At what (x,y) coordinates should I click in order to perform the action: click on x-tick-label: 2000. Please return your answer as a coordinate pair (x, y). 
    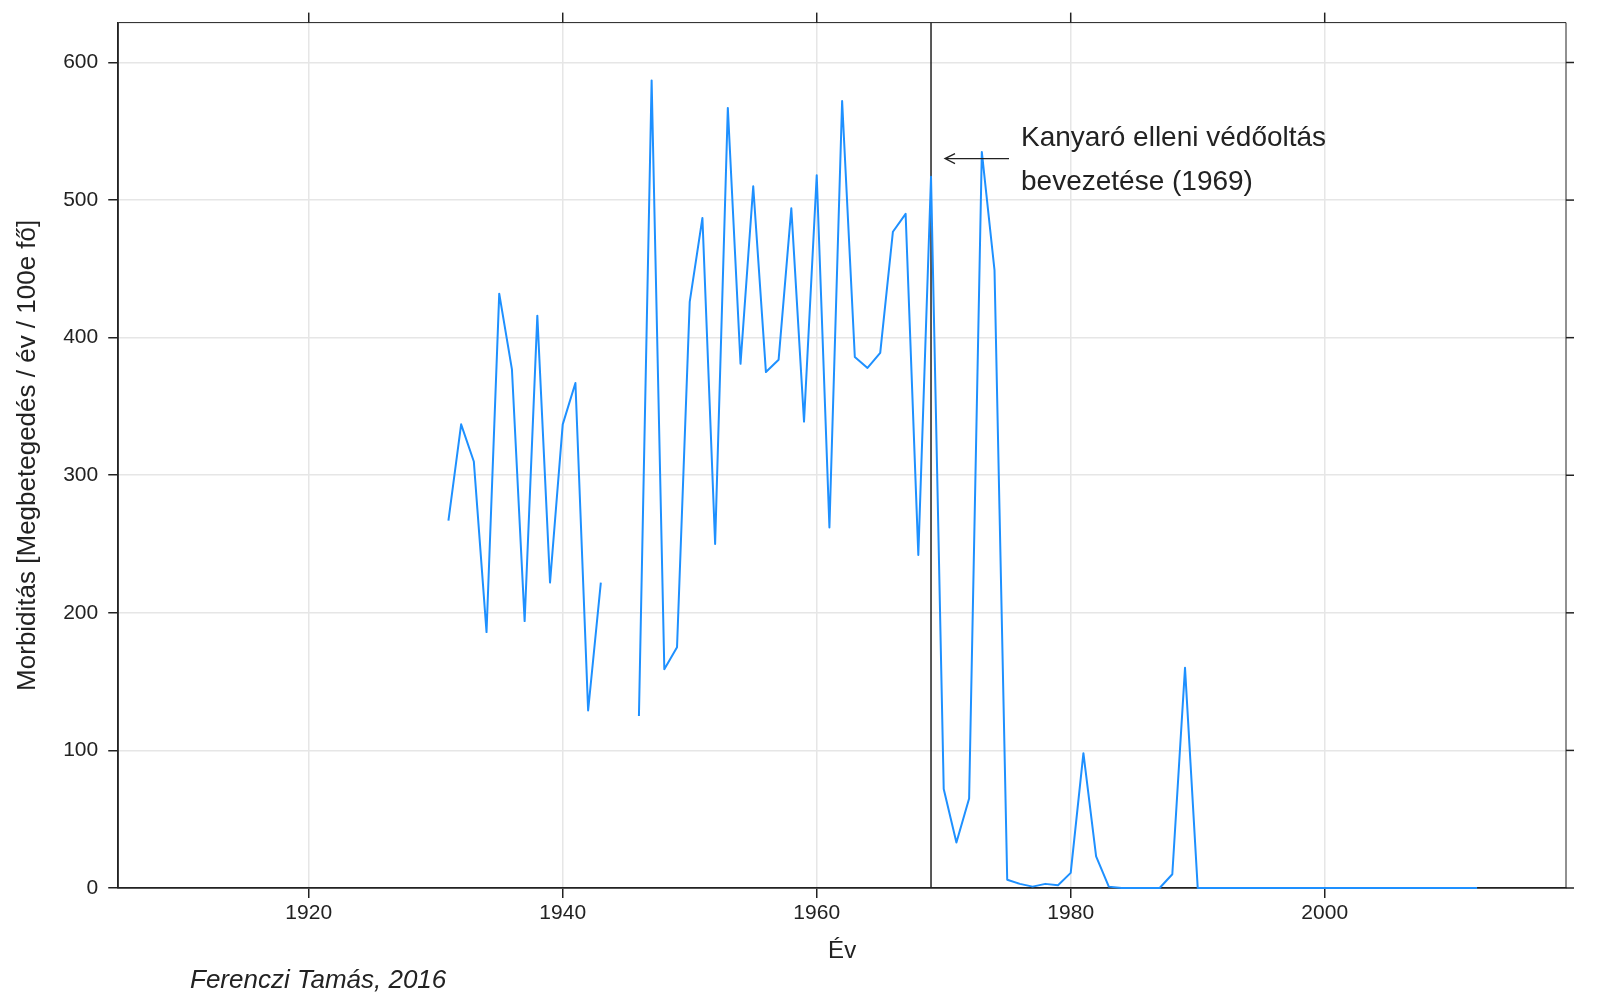
    Looking at the image, I should click on (1325, 912).